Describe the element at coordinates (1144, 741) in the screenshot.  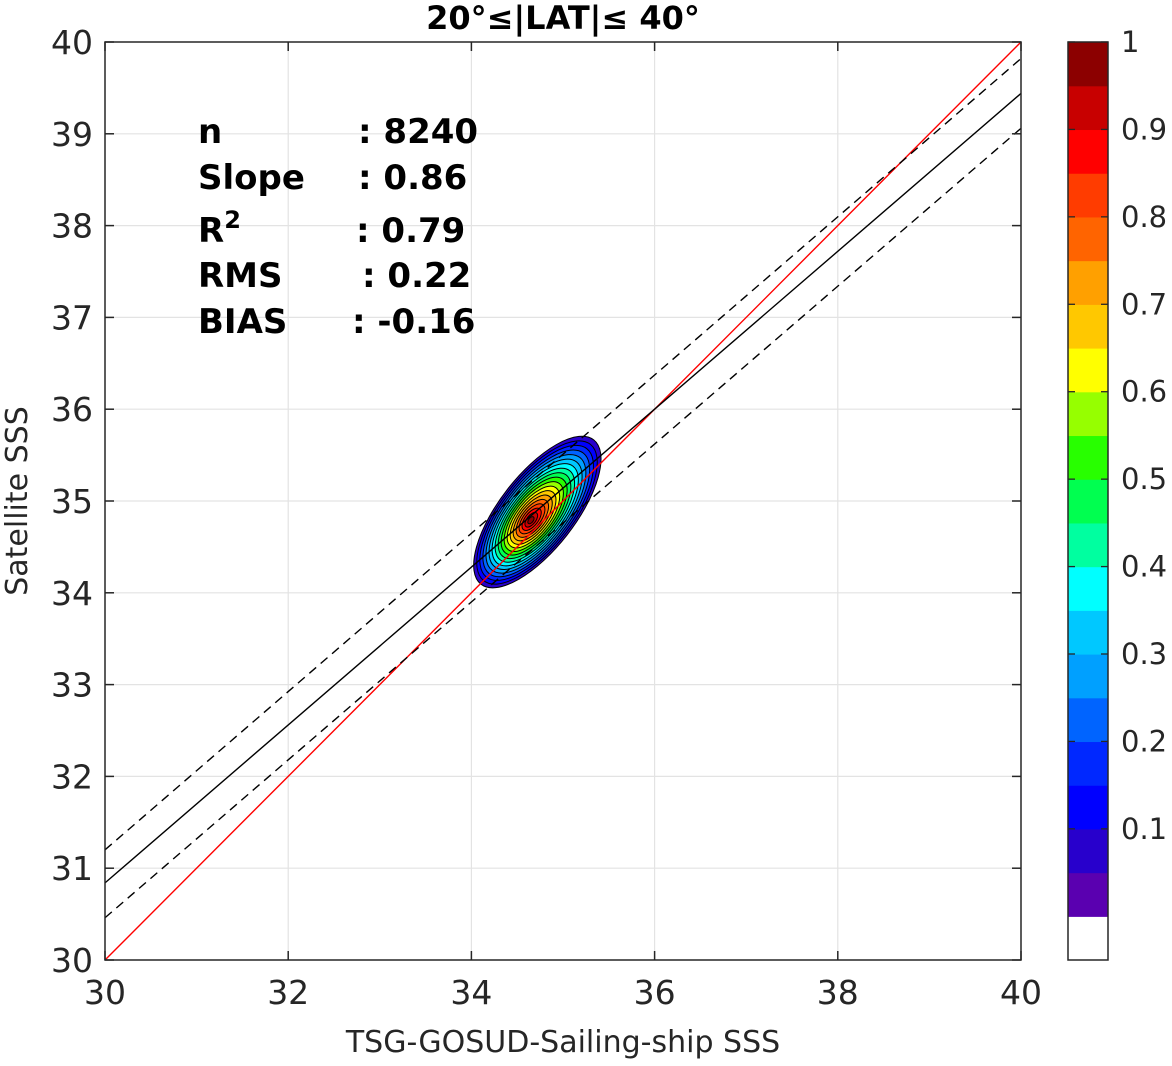
I see `colorbar-tick-label: 0.2` at that location.